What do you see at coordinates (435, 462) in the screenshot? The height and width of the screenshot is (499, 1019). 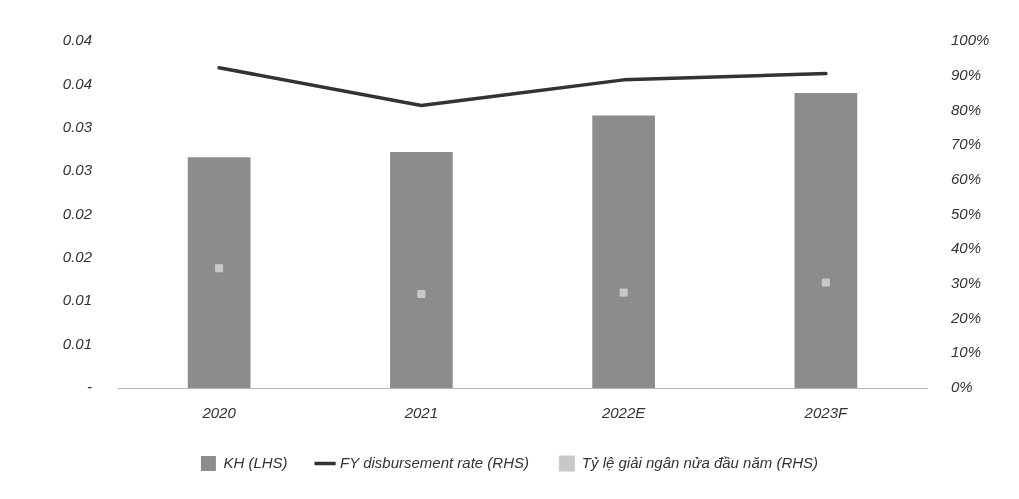 I see `legend-label: FY disbursement rate (RHS)` at bounding box center [435, 462].